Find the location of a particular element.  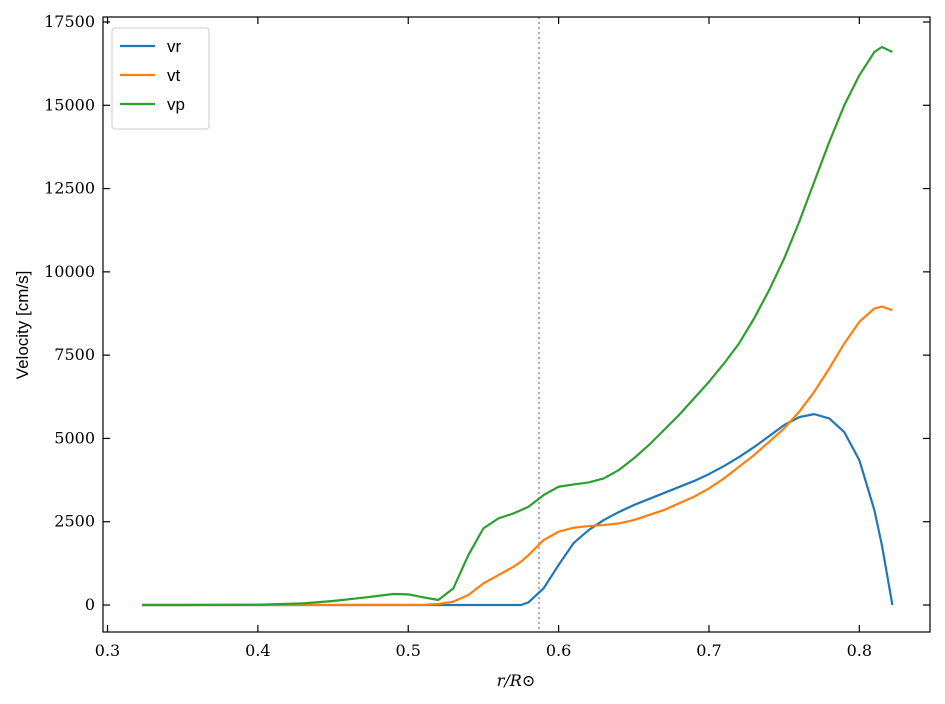

x-tick-label: 0.6 is located at coordinates (558, 650).